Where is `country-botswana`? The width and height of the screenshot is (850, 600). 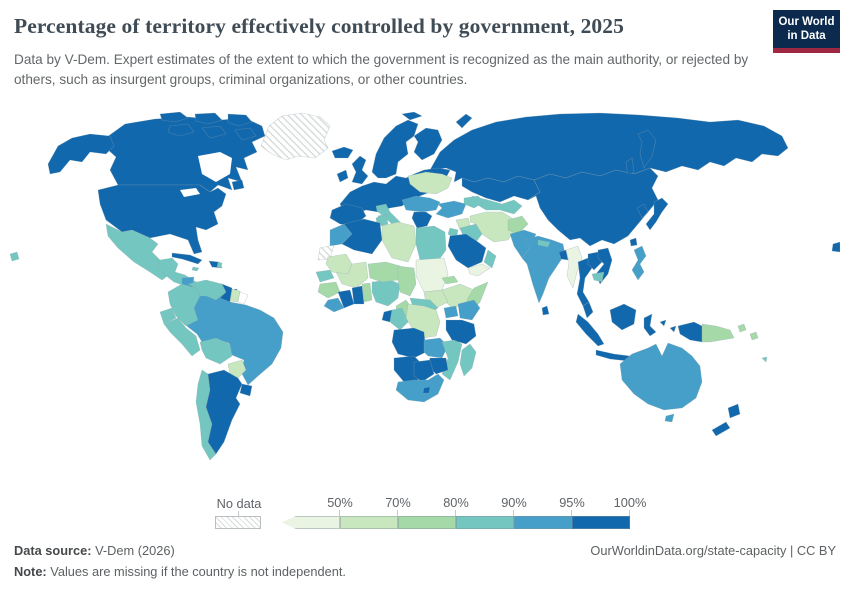 country-botswana is located at coordinates (424, 371).